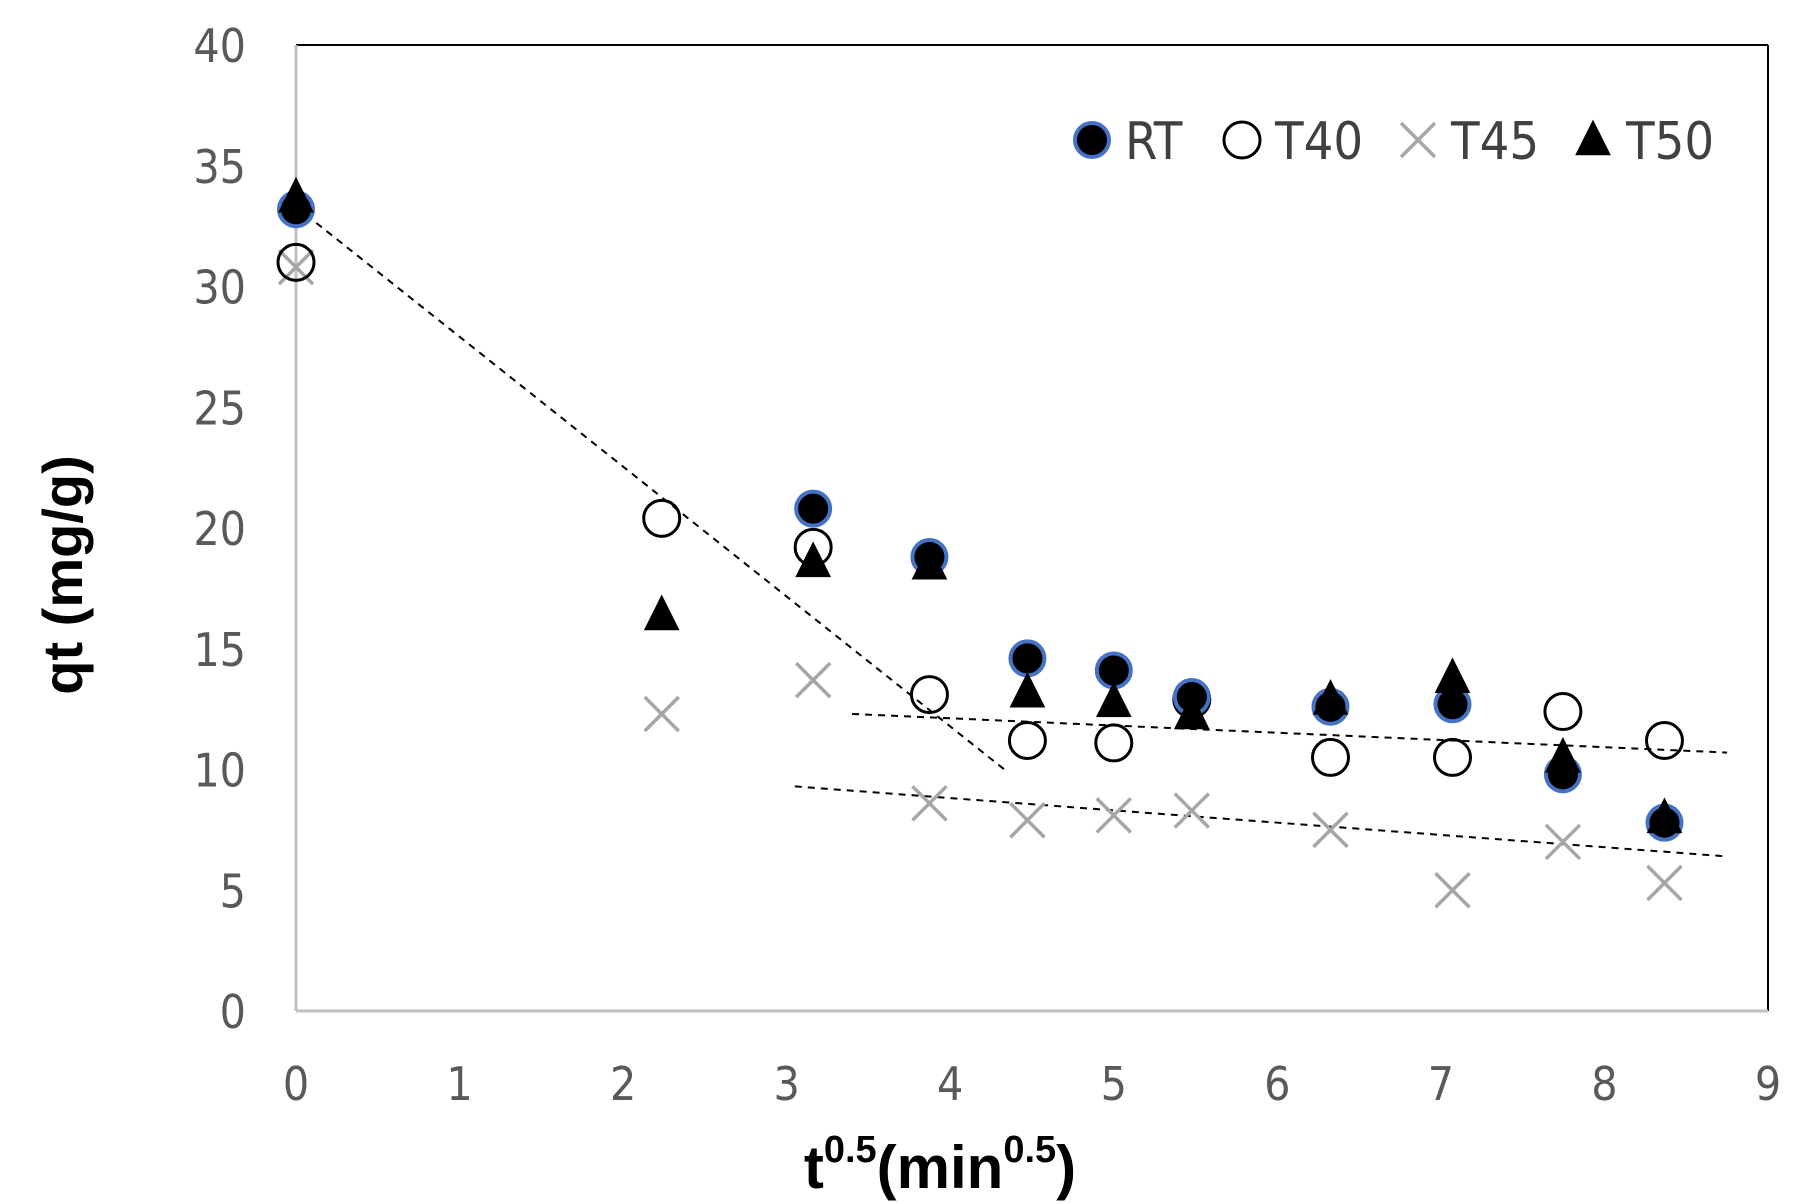 Image resolution: width=1795 pixels, height=1204 pixels. What do you see at coordinates (62, 574) in the screenshot?
I see `y-axis-title: qt (mg/g)` at bounding box center [62, 574].